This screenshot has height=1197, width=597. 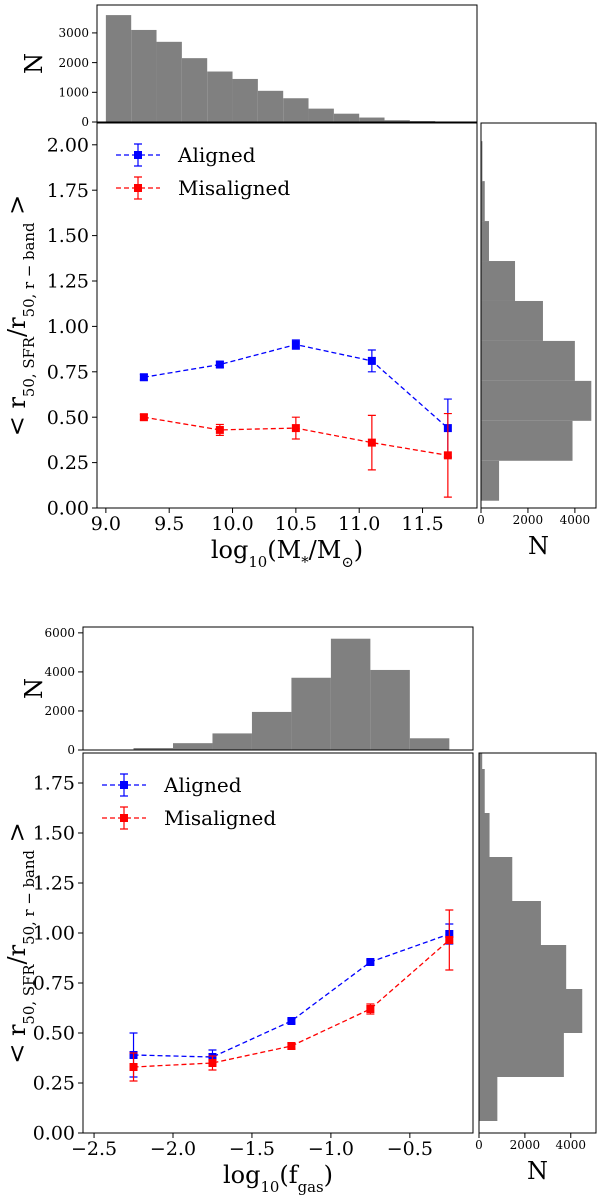 I want to click on x-tick-label: −1.5, so click(x=252, y=1149).